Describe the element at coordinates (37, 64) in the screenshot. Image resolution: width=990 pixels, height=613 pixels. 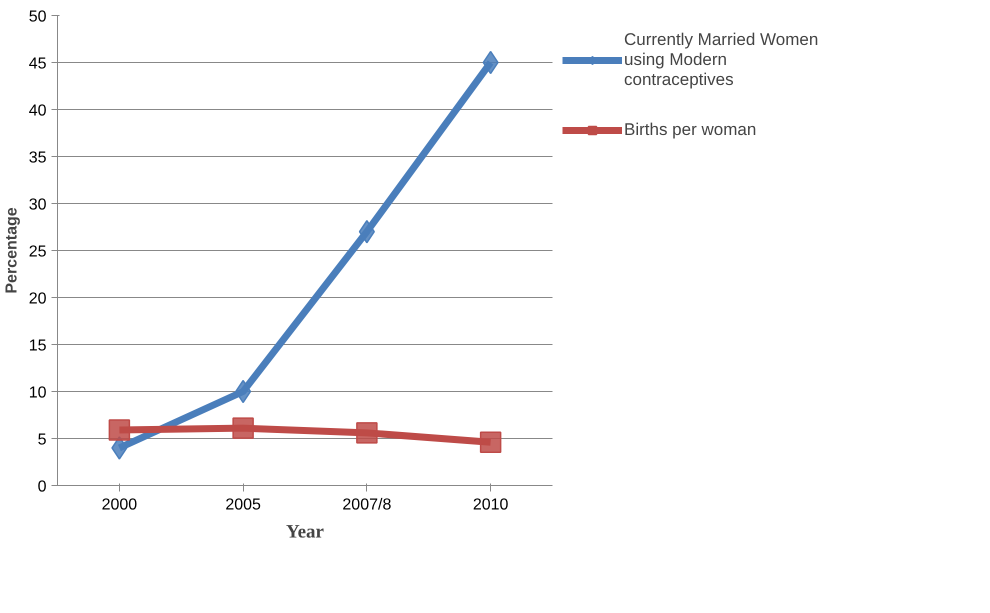
I see `y-tick-label: 45` at that location.